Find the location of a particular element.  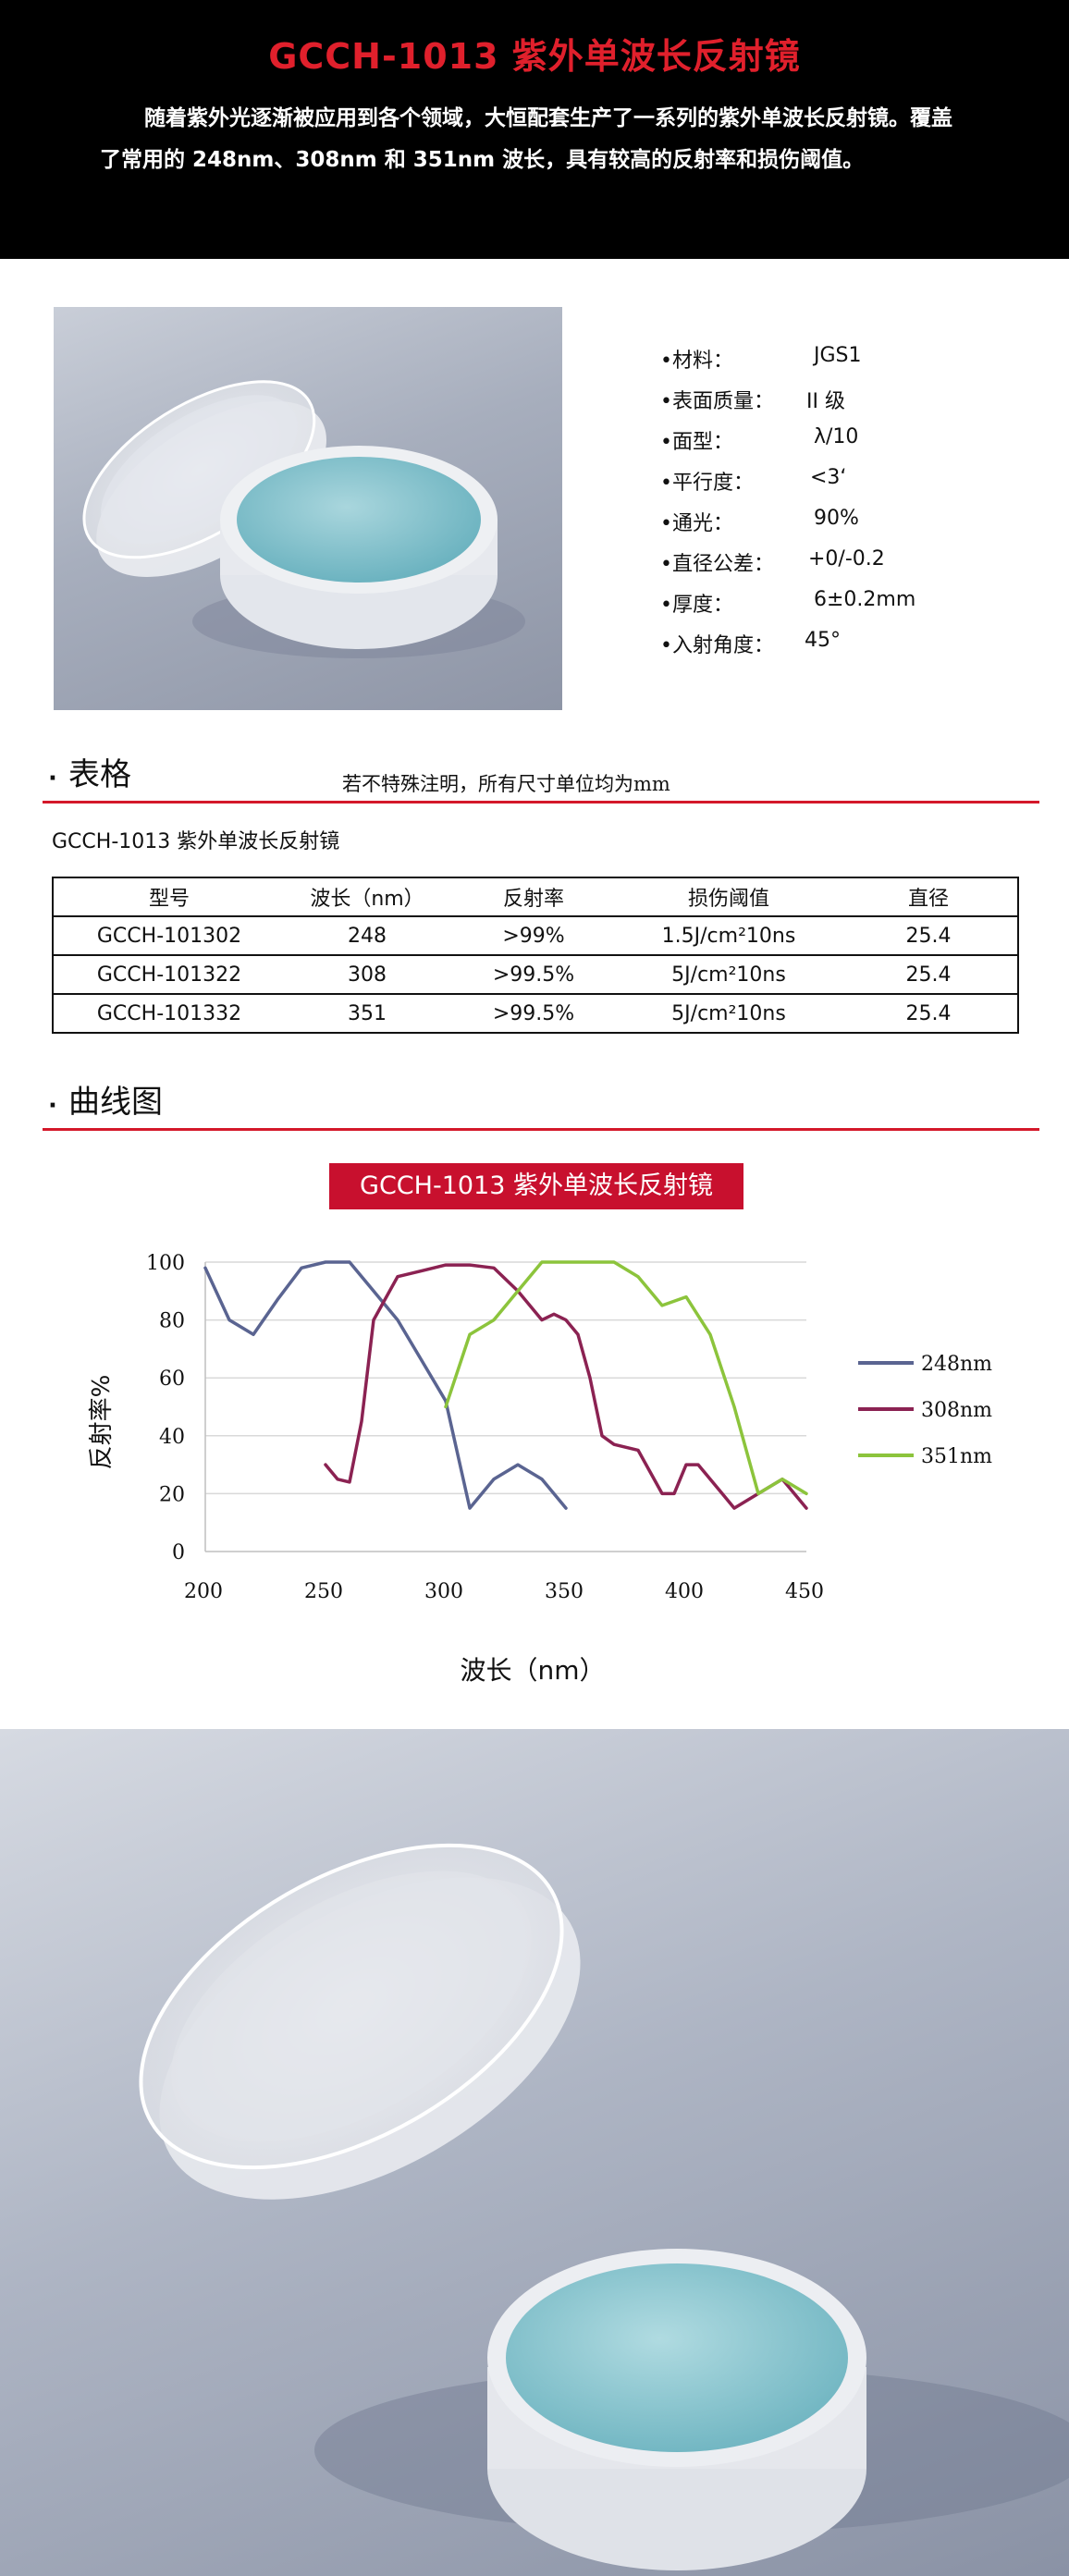

spec-key: •入射角度： is located at coordinates (717, 645).